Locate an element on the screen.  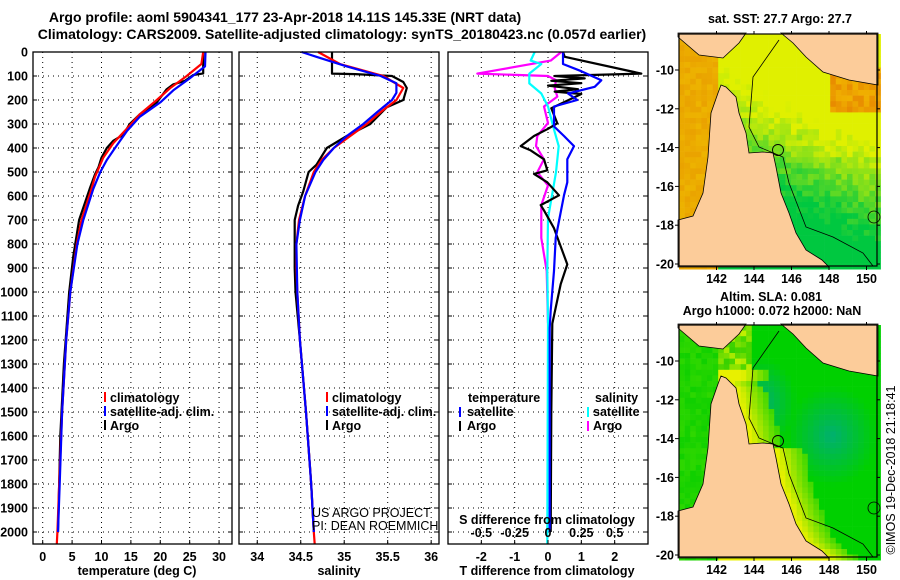
legend-swatch-argo is located at coordinates (105, 425).